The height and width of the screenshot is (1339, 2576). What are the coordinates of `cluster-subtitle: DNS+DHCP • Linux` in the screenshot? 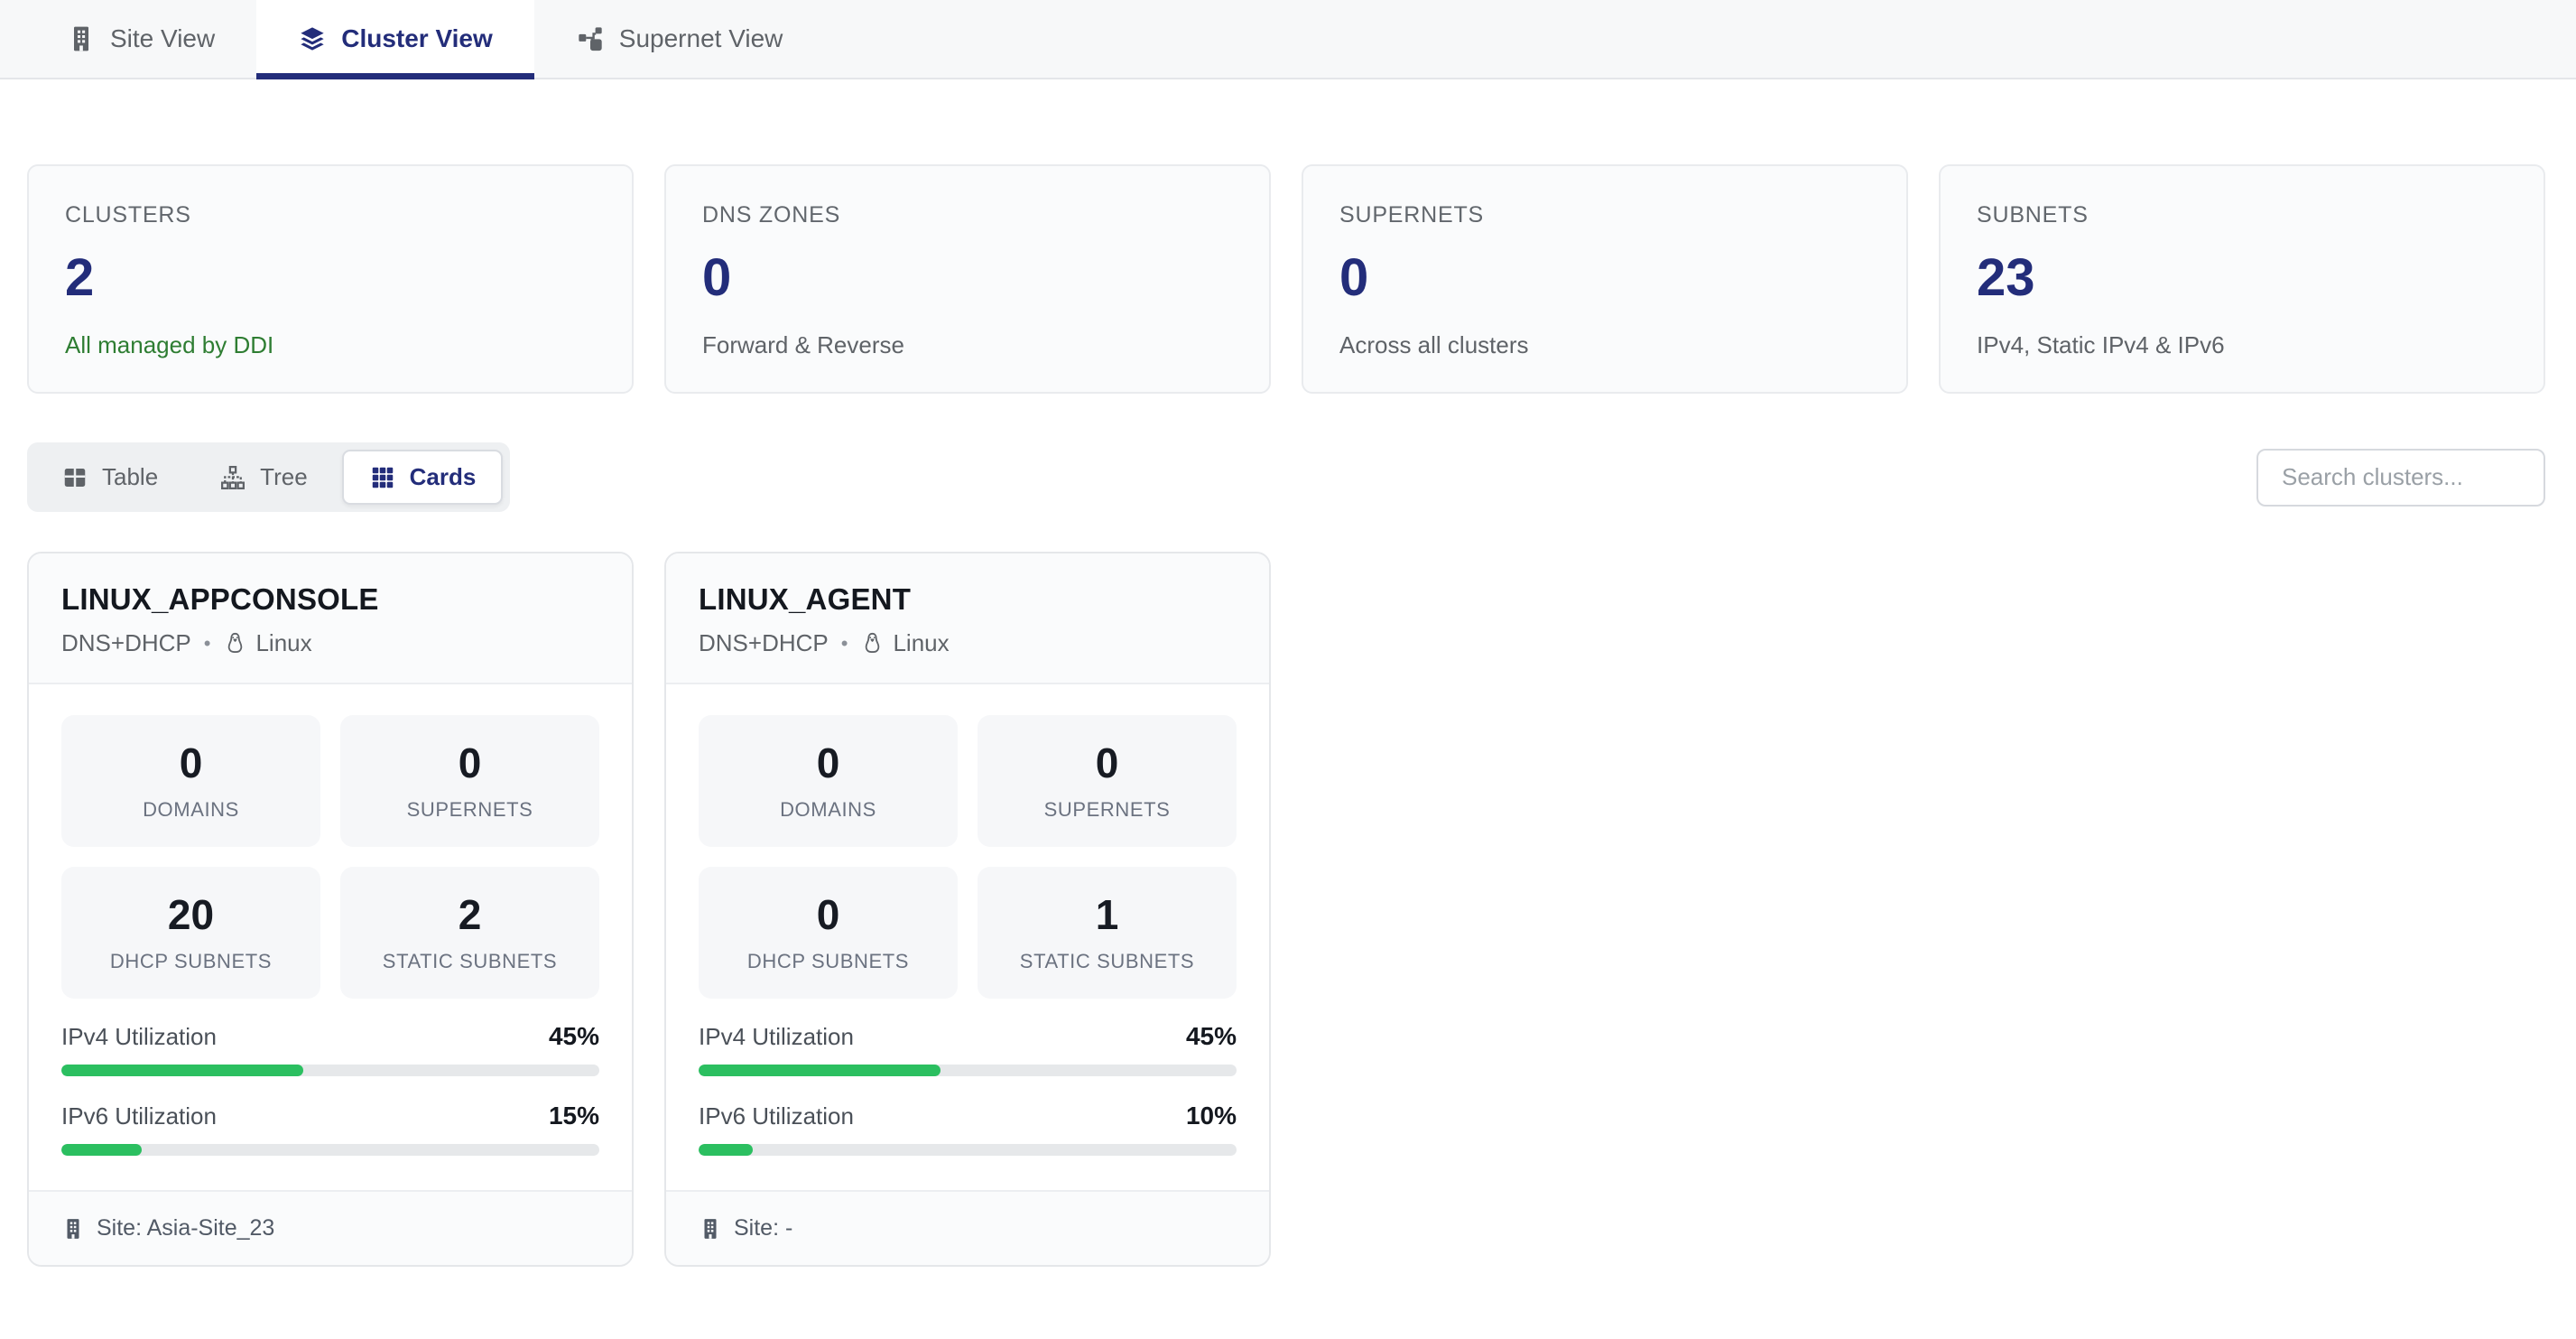 It's located at (968, 643).